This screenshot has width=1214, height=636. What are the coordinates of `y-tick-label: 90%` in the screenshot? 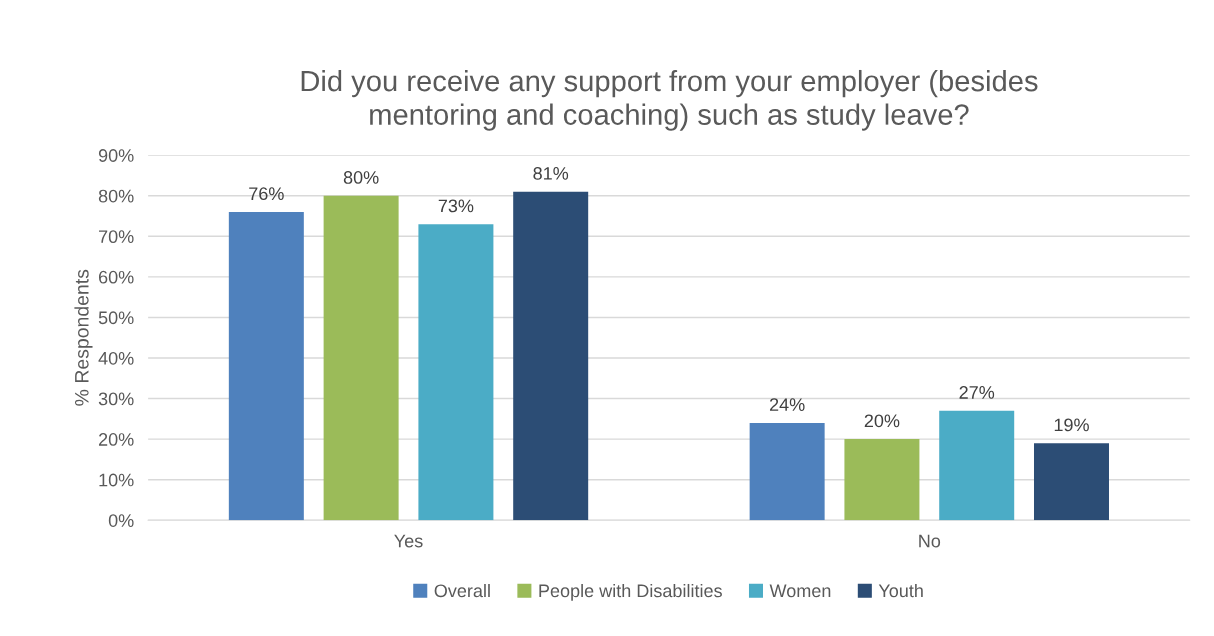 It's located at (116, 155).